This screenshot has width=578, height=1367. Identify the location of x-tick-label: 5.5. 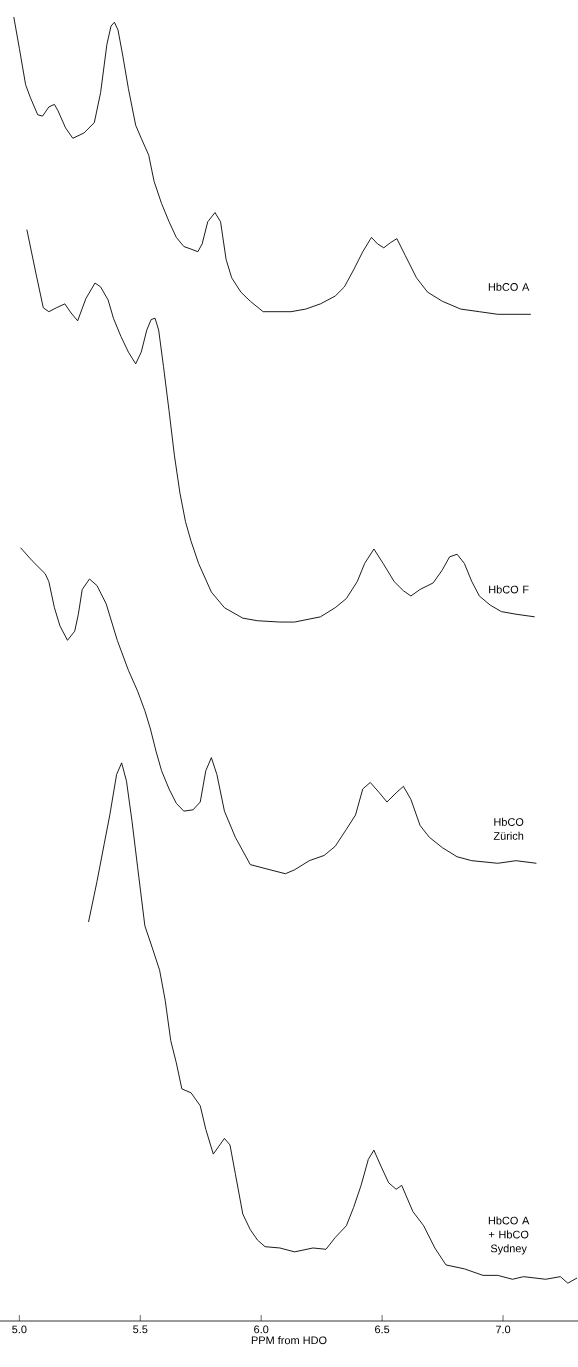
(140, 1329).